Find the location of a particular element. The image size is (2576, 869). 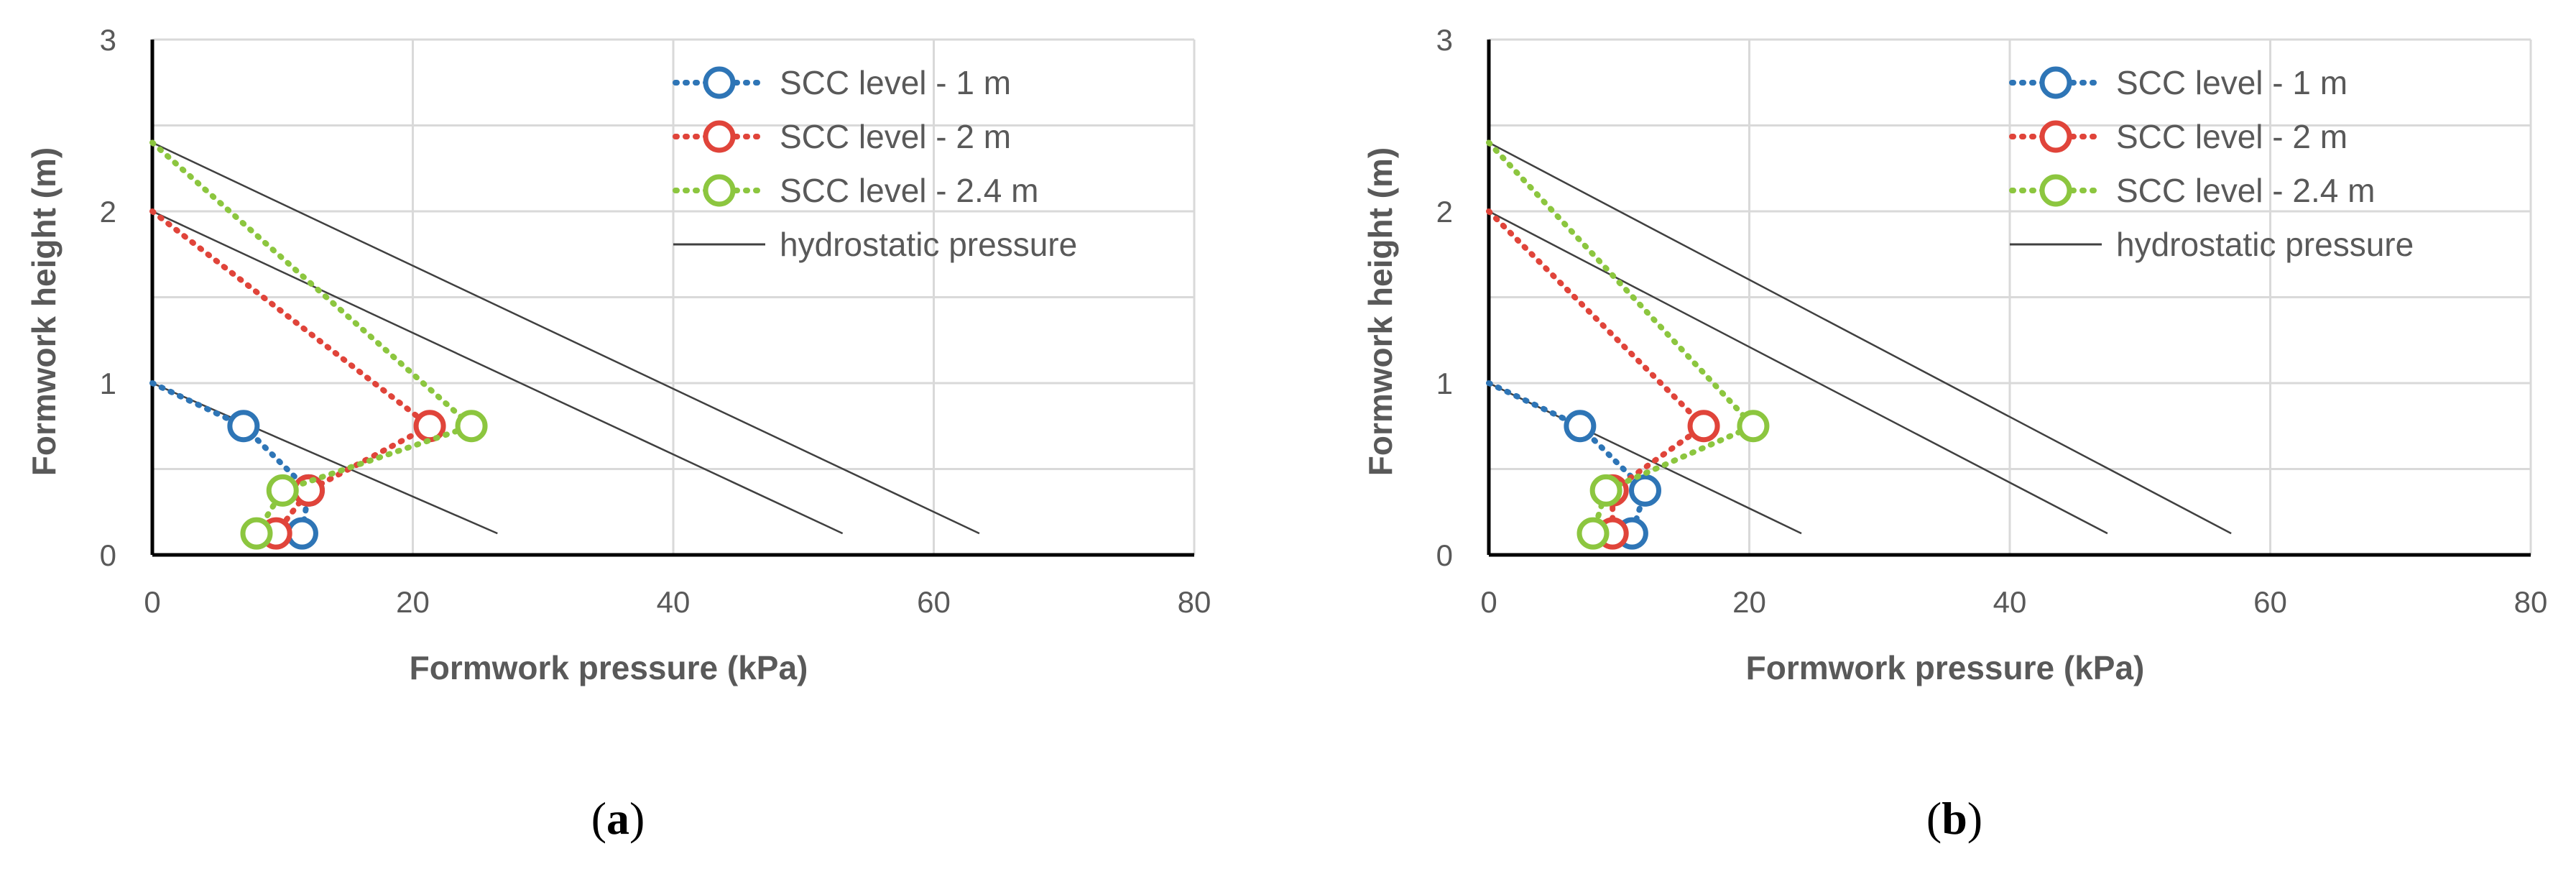

caption-b: (b) is located at coordinates (1954, 818).